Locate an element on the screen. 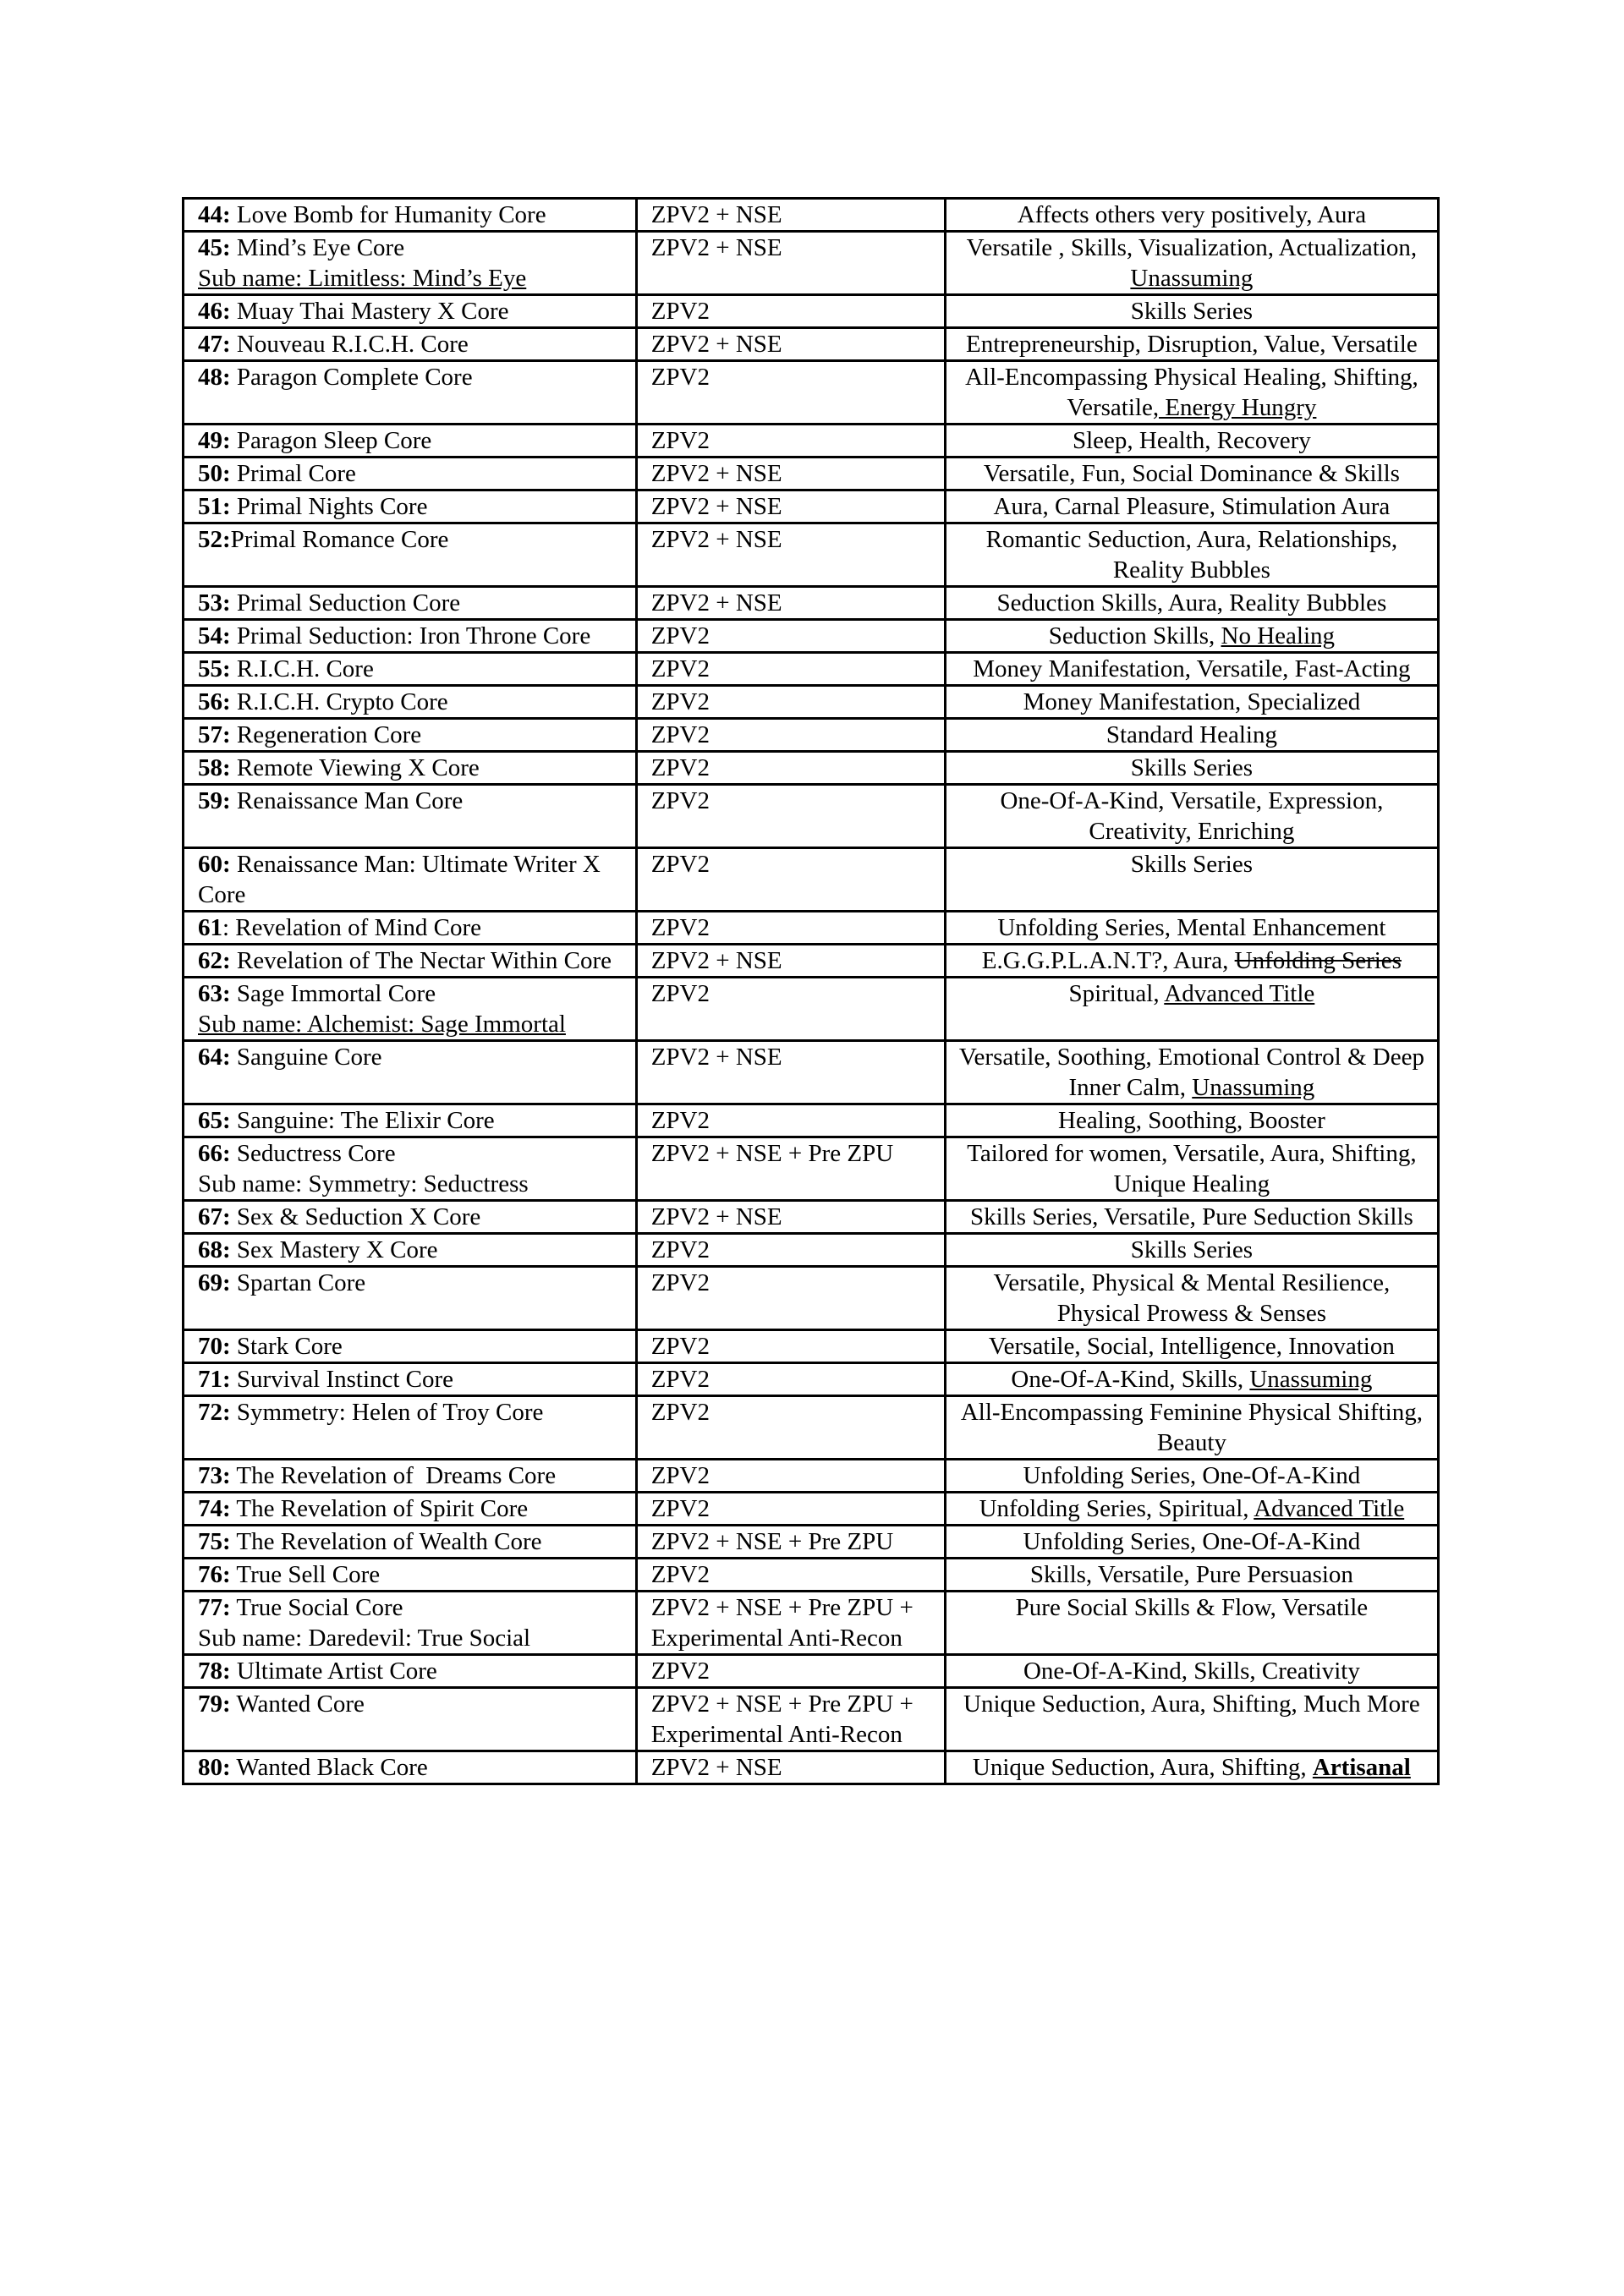 The height and width of the screenshot is (2296, 1624). description-segment: Unfolding Series, One-Of-A-Kind is located at coordinates (1192, 1475).